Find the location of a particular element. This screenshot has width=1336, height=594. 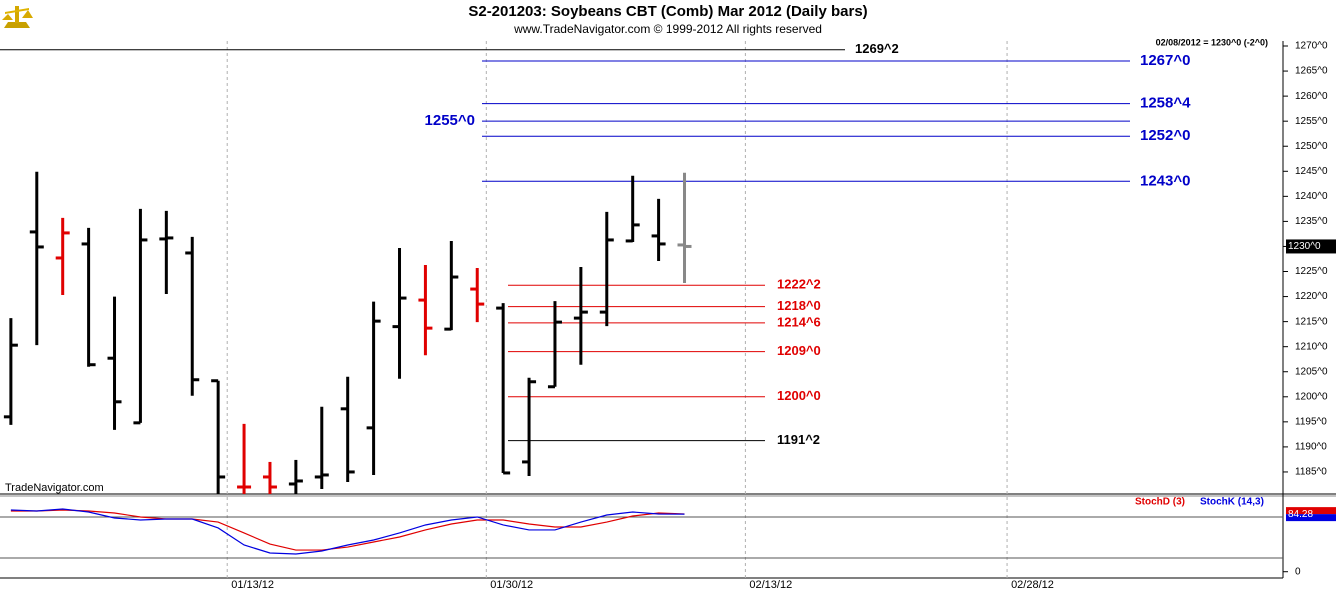

y-tick-label: 1265^0 is located at coordinates (1311, 71).